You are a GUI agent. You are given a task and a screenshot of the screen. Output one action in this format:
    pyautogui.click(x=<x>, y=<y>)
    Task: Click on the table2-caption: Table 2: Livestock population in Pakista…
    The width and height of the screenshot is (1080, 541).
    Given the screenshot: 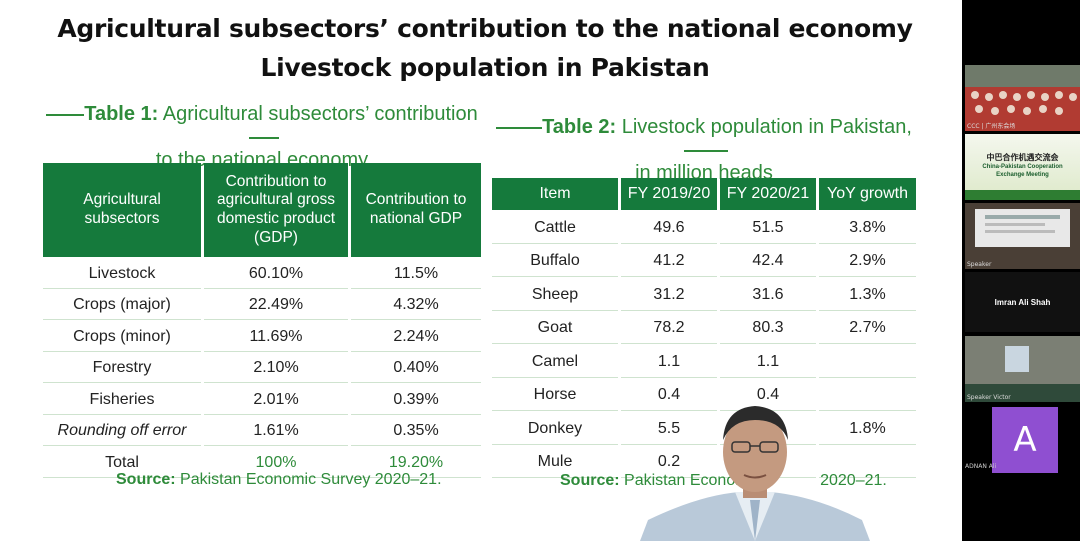 What is the action you would take?
    pyautogui.click(x=704, y=150)
    